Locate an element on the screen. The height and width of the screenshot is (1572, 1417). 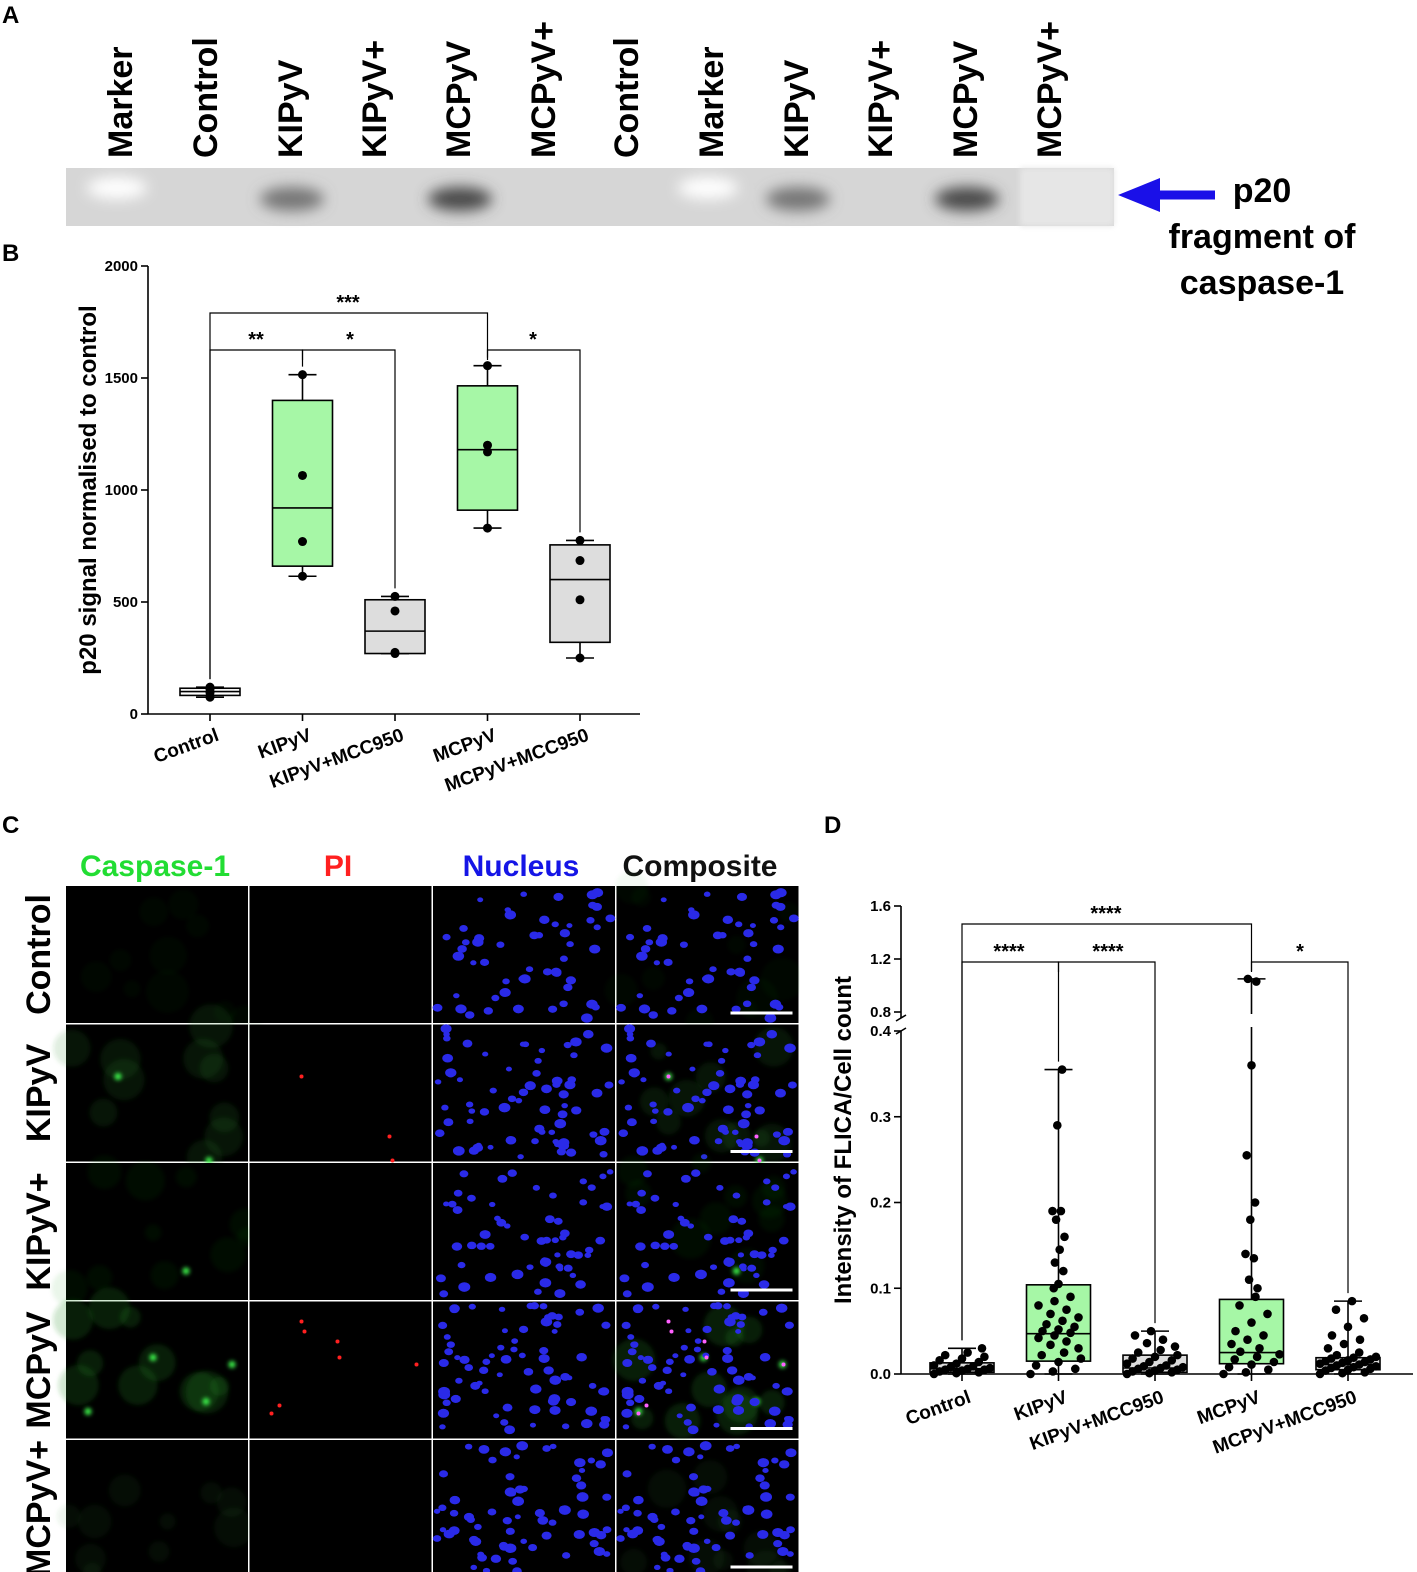
y-tick-label: 500 is located at coordinates (125, 602).